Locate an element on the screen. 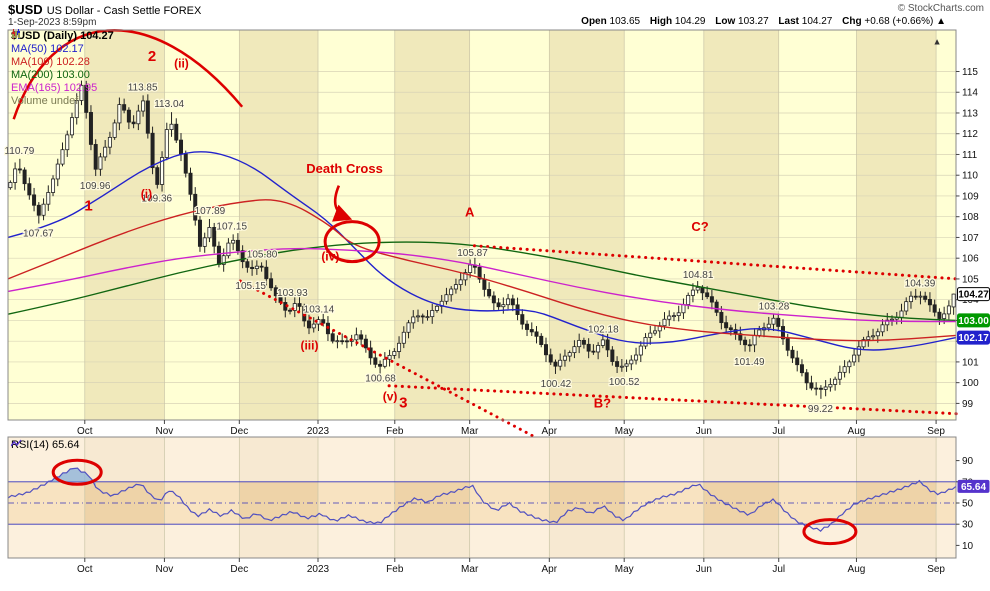 The width and height of the screenshot is (990, 591). svg-text: 101 is located at coordinates (970, 362).